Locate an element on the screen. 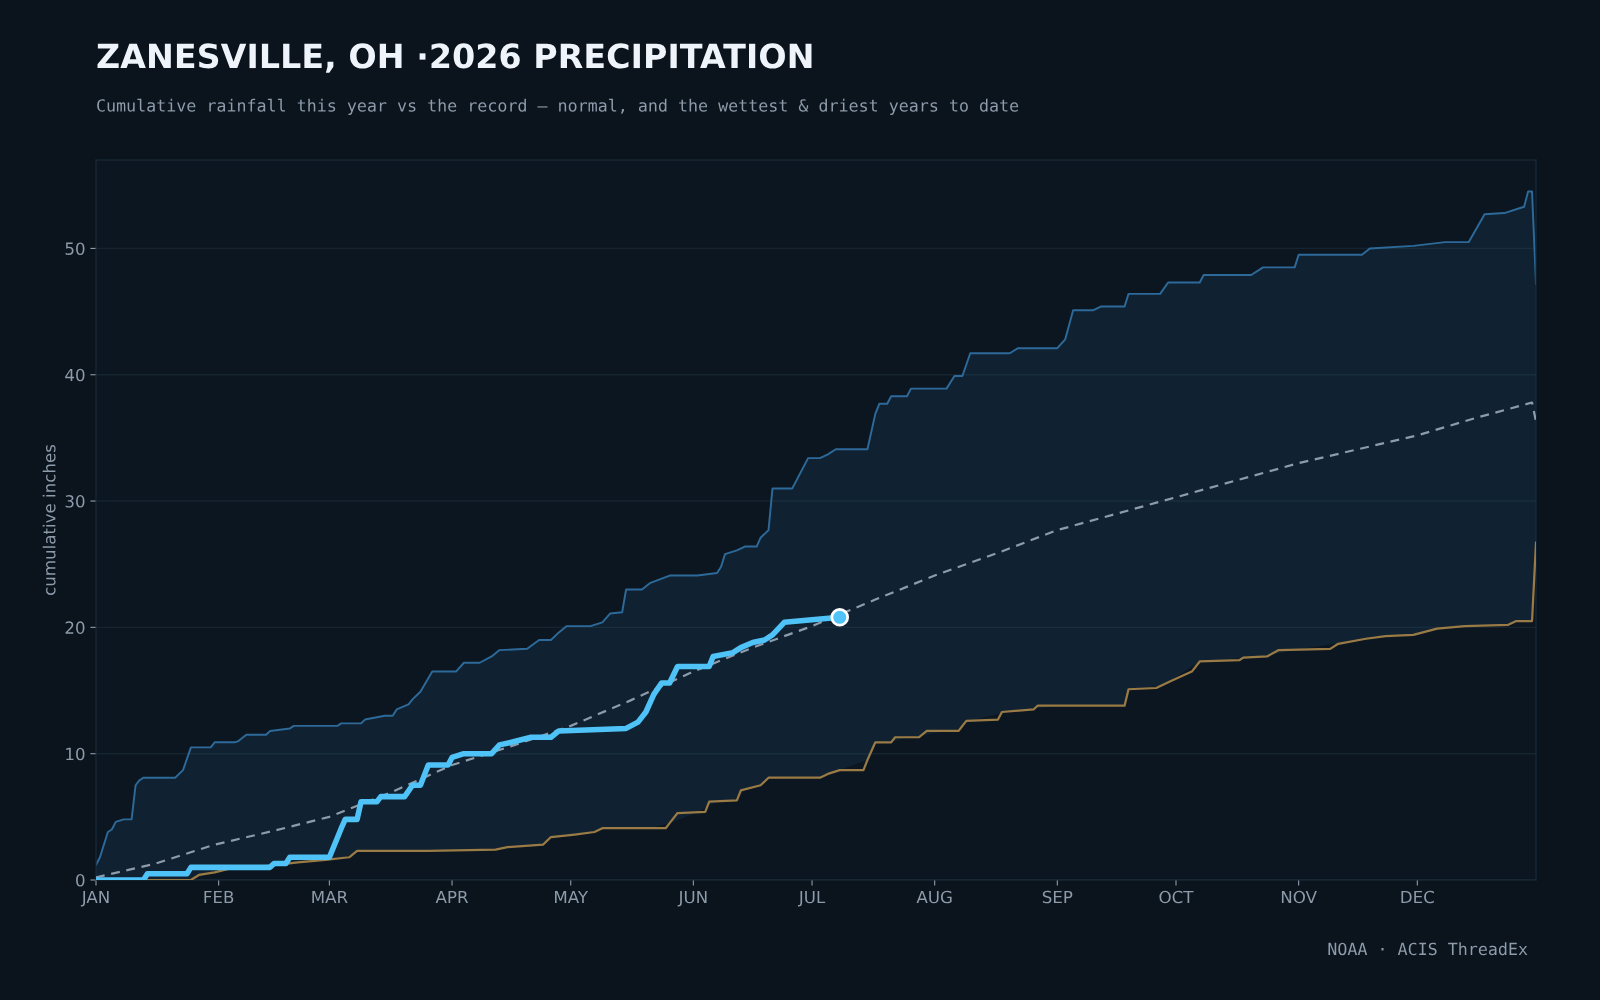 This screenshot has height=1000, width=1600. x-tick-label: JAN is located at coordinates (94, 898).